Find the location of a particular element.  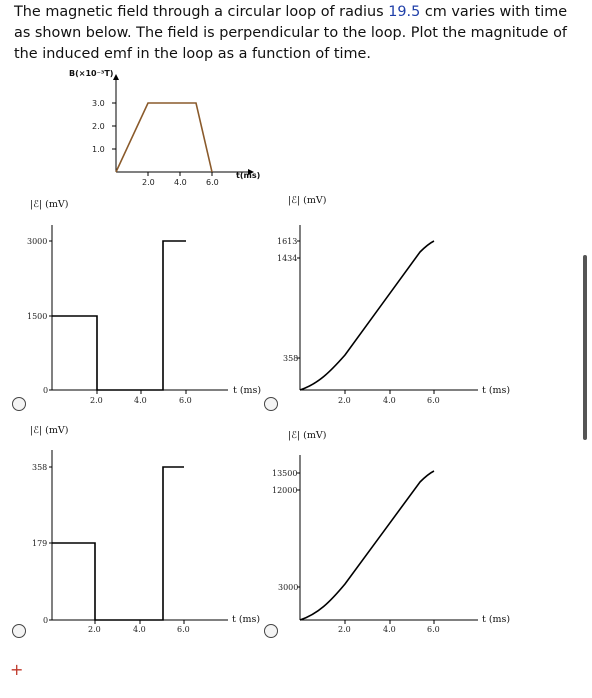

option-a-ytick-label: 1500 is located at coordinates (37, 316).